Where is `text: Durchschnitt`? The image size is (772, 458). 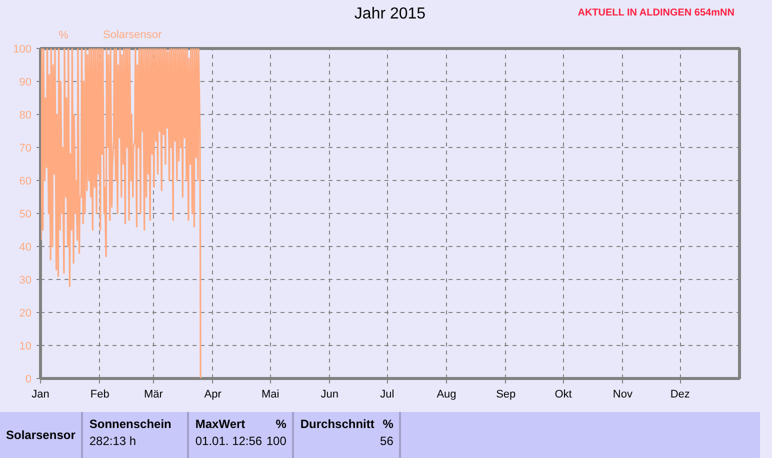
text: Durchschnitt is located at coordinates (337, 424).